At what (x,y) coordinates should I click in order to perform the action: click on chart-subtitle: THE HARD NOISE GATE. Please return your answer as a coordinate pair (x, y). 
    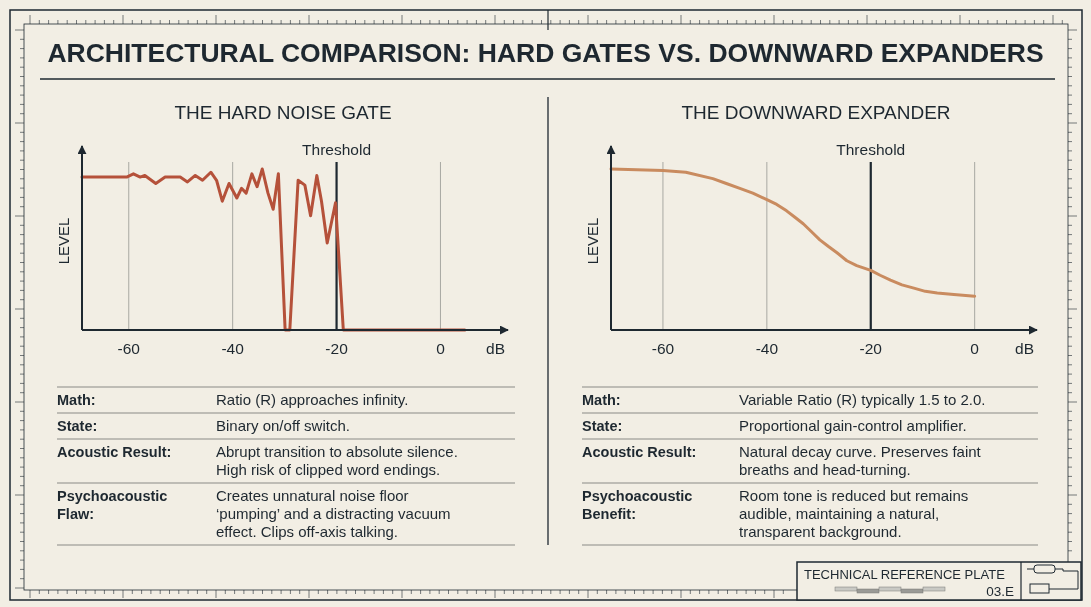
    Looking at the image, I should click on (283, 112).